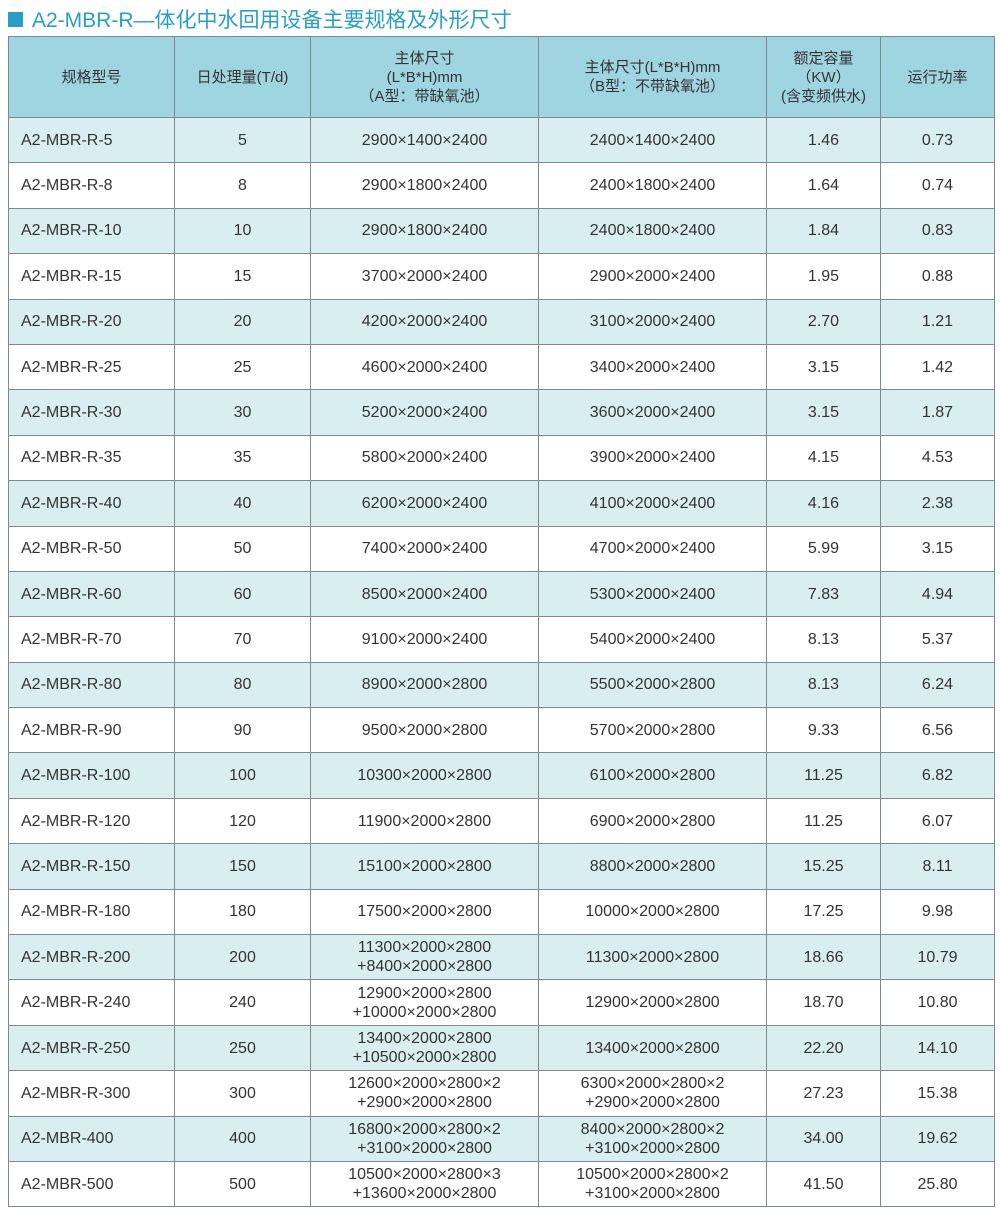 Image resolution: width=1000 pixels, height=1217 pixels. I want to click on cell-size-b: 6300×2000×2800×2 +2900×2000×2800, so click(652, 1093).